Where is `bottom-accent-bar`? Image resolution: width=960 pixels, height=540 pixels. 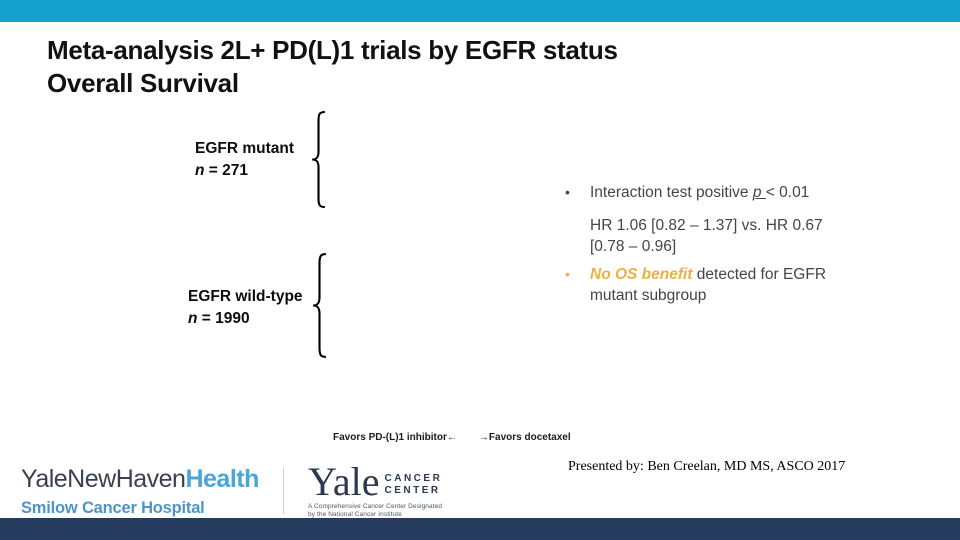
bottom-accent-bar is located at coordinates (480, 529).